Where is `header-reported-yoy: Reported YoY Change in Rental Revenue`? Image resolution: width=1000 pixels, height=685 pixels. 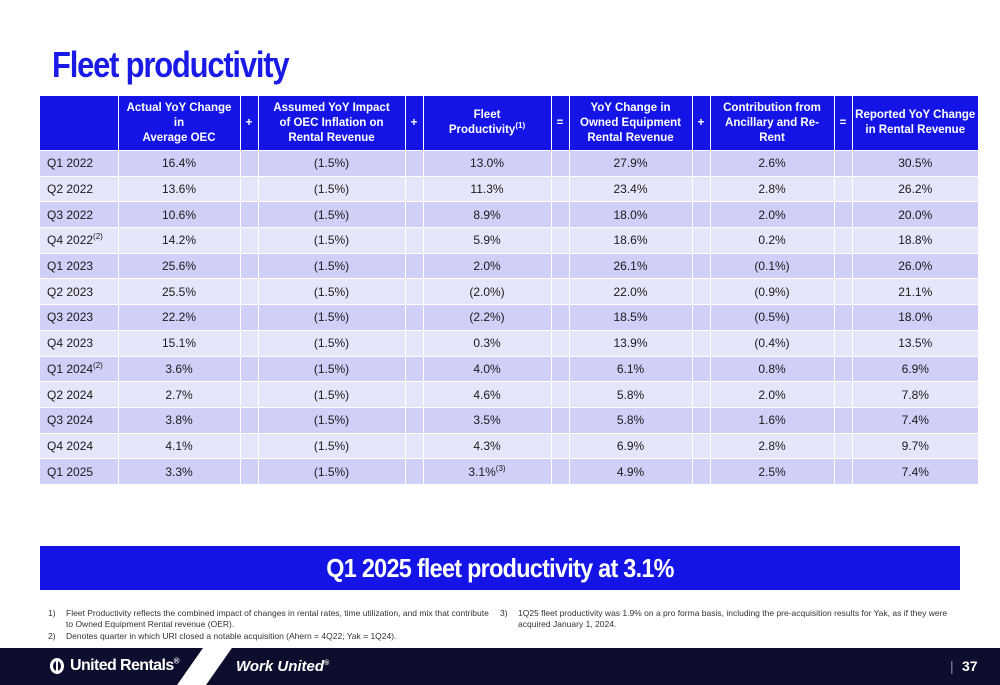
header-reported-yoy: Reported YoY Change in Rental Revenue is located at coordinates (914, 123).